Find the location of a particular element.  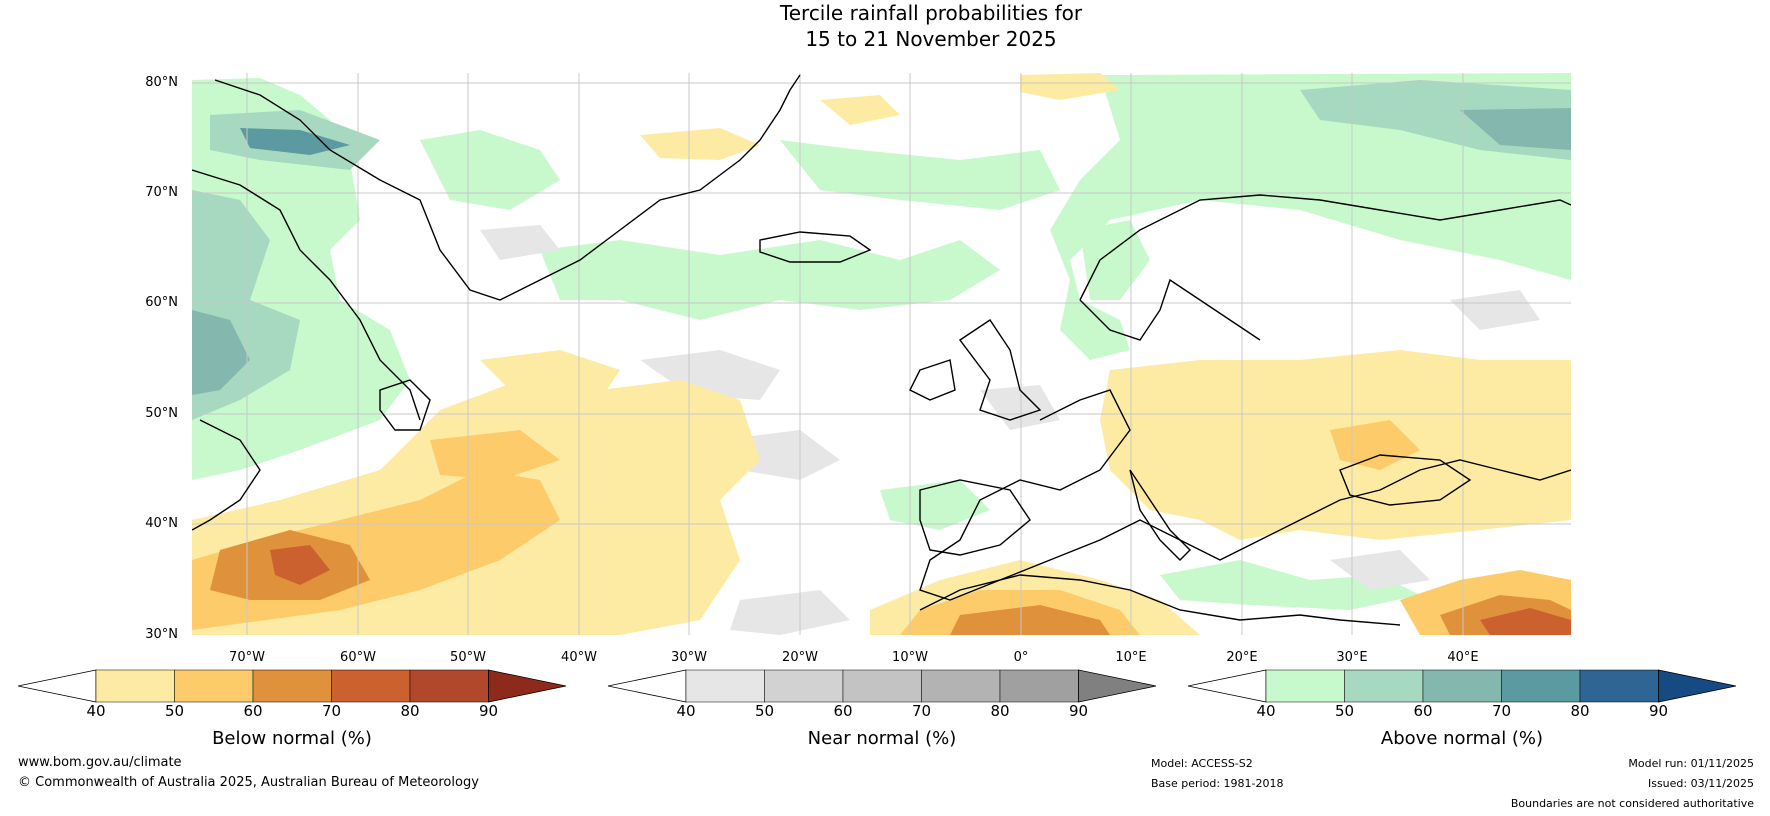

coast-newfoundland is located at coordinates (405, 405).